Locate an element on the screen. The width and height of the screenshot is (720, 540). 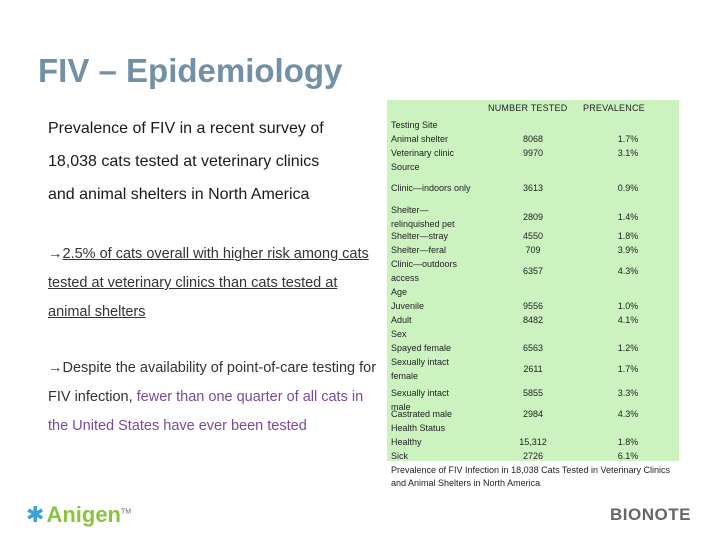
row-label: Sexually intact female is located at coordinates (420, 369).